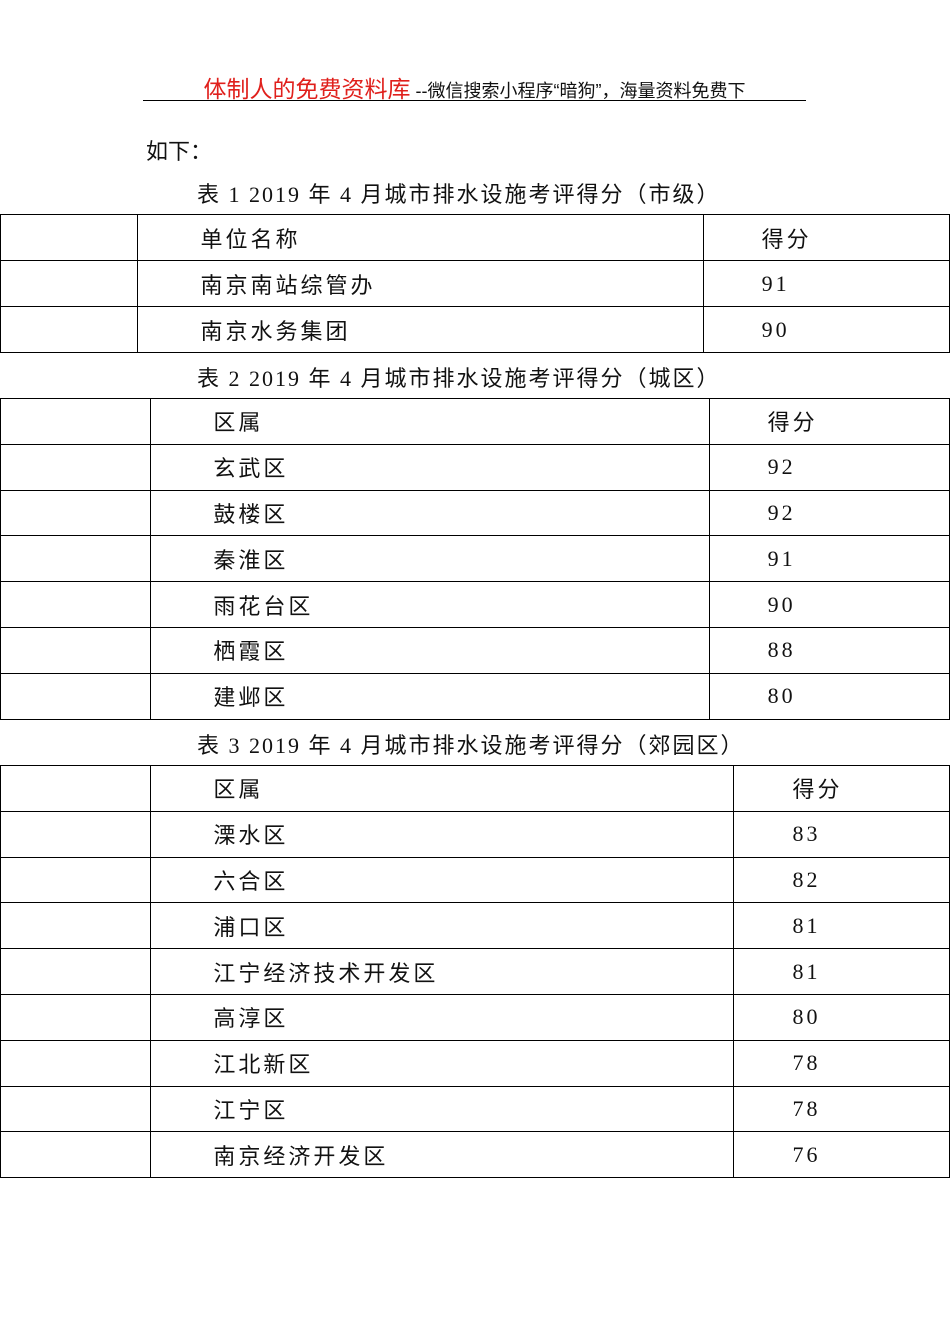 The image size is (950, 1344). I want to click on table-header-row: 单位名称 得分, so click(475, 237).